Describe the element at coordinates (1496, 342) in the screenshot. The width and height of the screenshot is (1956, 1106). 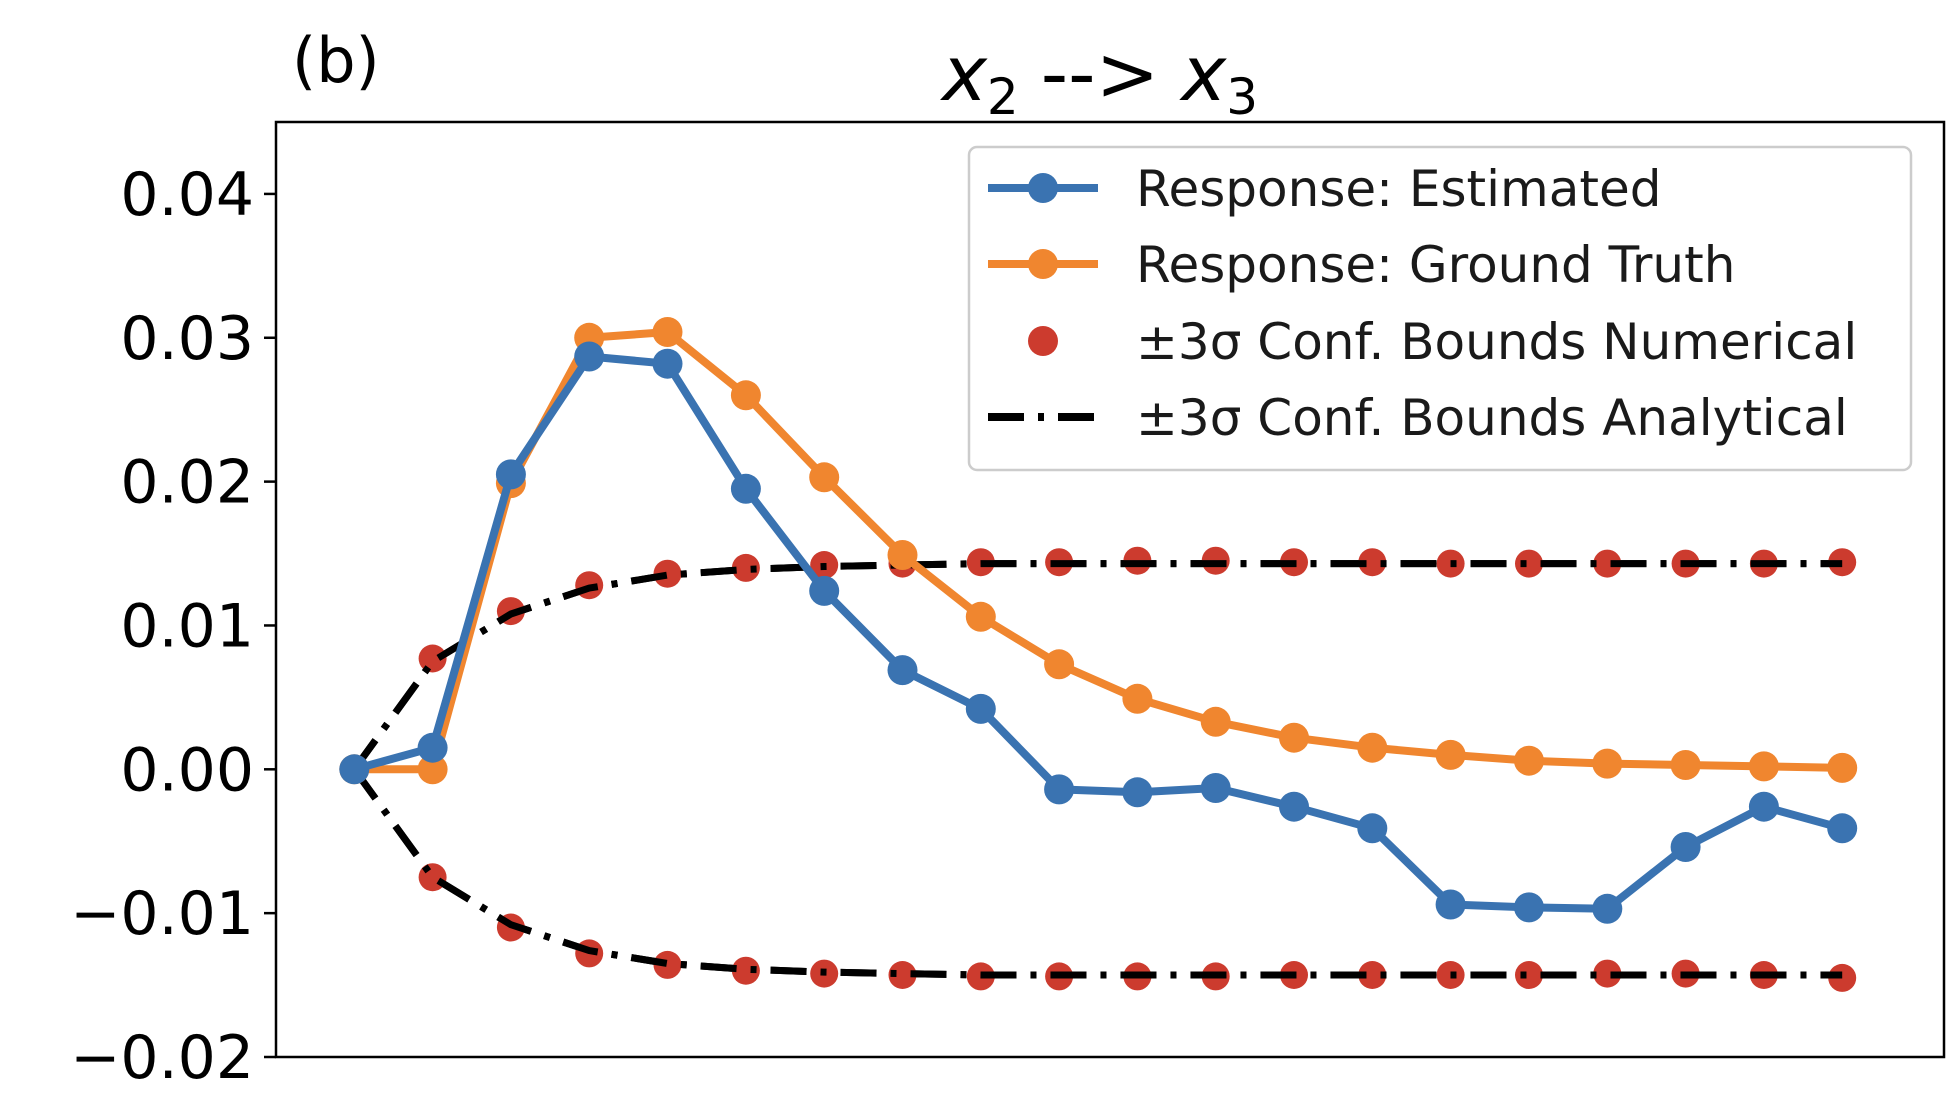
I see `legend-label-numerical-bounds: ±3σ Conf. Bounds Numerical` at that location.